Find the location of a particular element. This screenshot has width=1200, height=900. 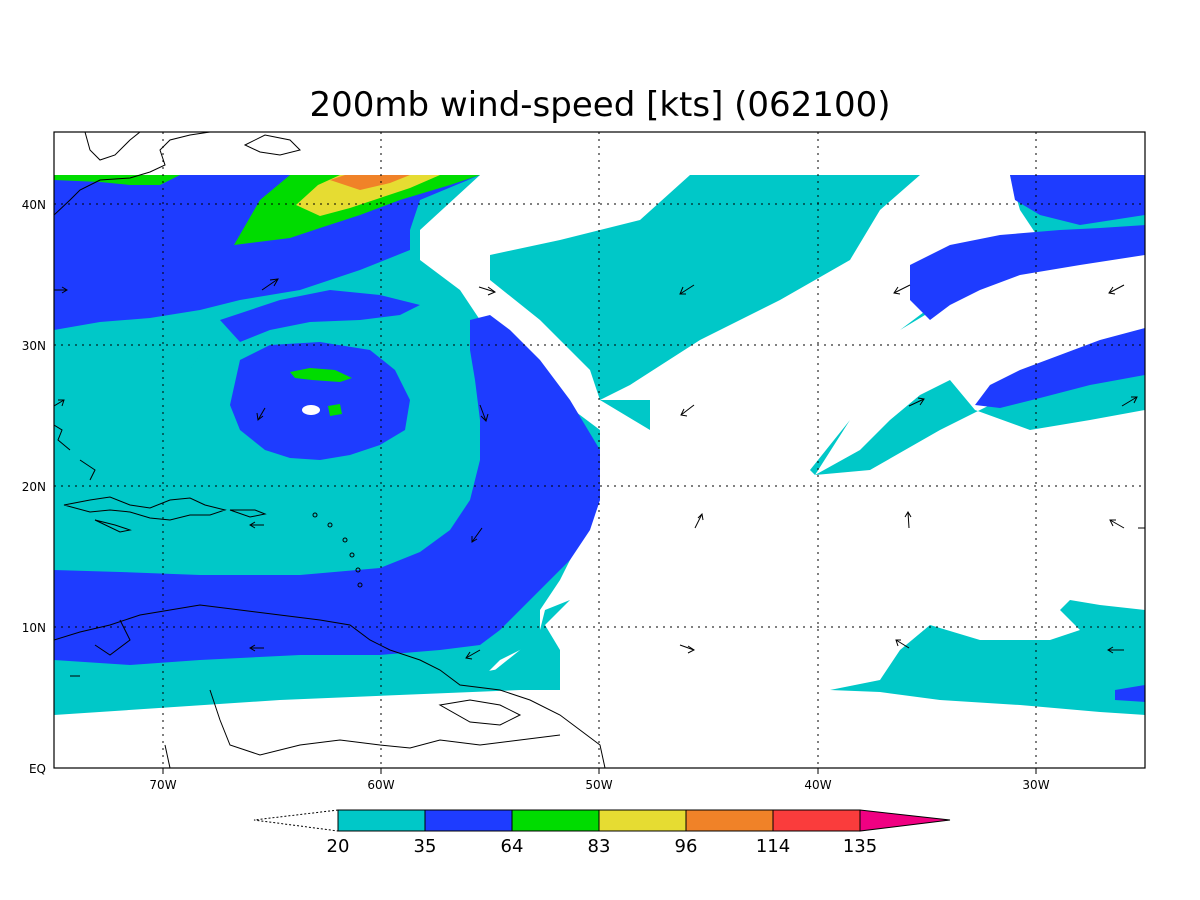

shading-83kt is located at coordinates (368, 195).